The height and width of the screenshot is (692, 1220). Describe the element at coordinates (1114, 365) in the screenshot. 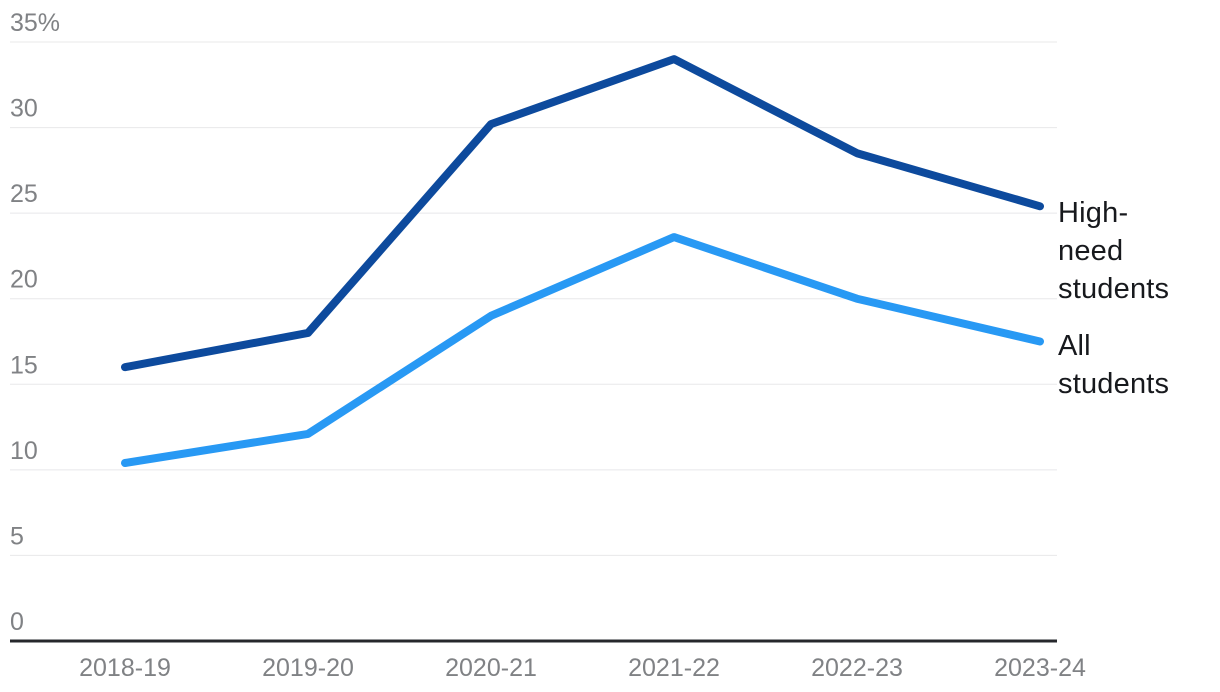

I see `series-label-all-students: All students` at that location.